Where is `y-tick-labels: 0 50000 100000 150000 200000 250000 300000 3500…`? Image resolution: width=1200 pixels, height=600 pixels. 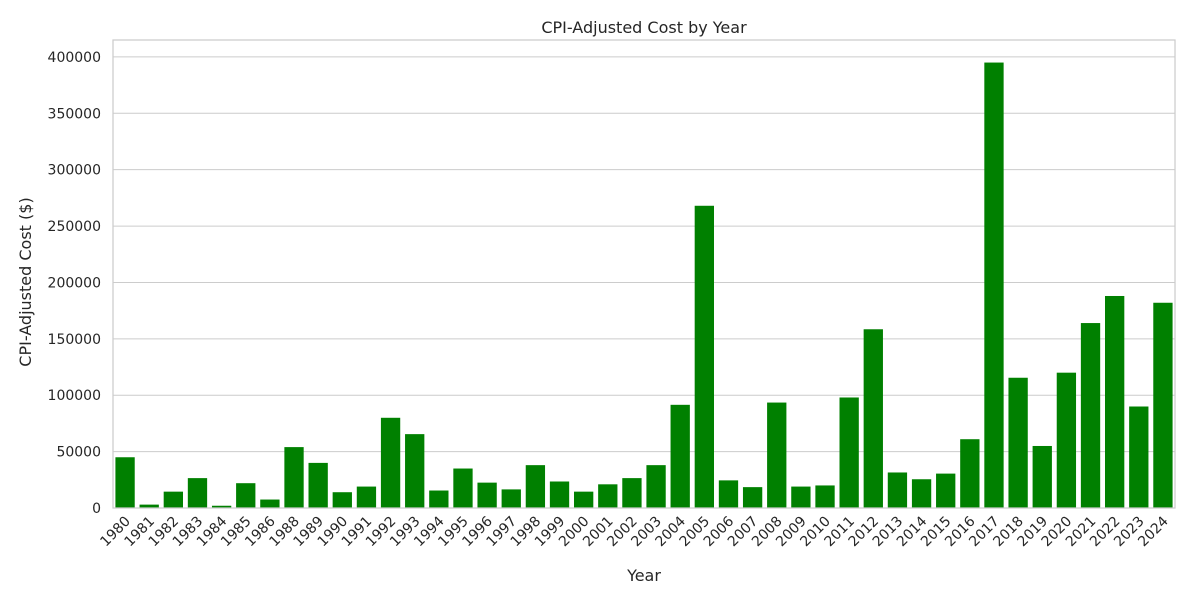
y-tick-labels: 0 50000 100000 150000 200000 250000 300000 3500… is located at coordinates (74, 283).